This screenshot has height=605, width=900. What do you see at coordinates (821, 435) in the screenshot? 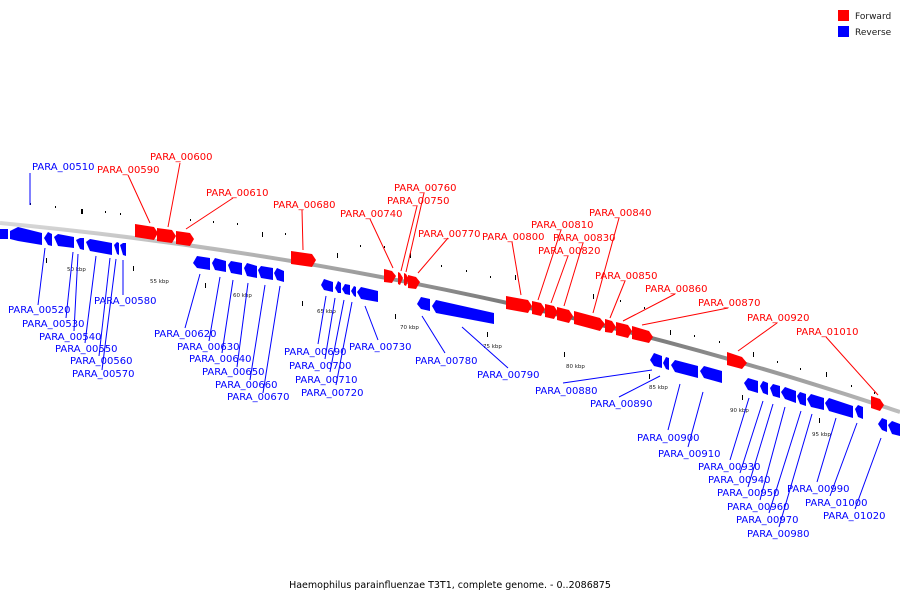
I see `tick-label: 95 kbp` at bounding box center [821, 435].